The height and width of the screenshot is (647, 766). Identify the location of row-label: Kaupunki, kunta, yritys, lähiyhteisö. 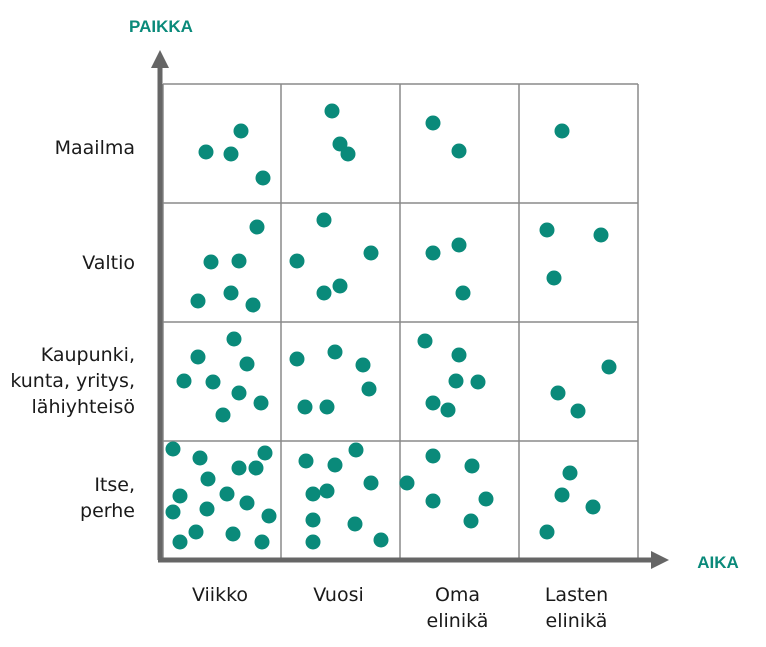
(72, 381).